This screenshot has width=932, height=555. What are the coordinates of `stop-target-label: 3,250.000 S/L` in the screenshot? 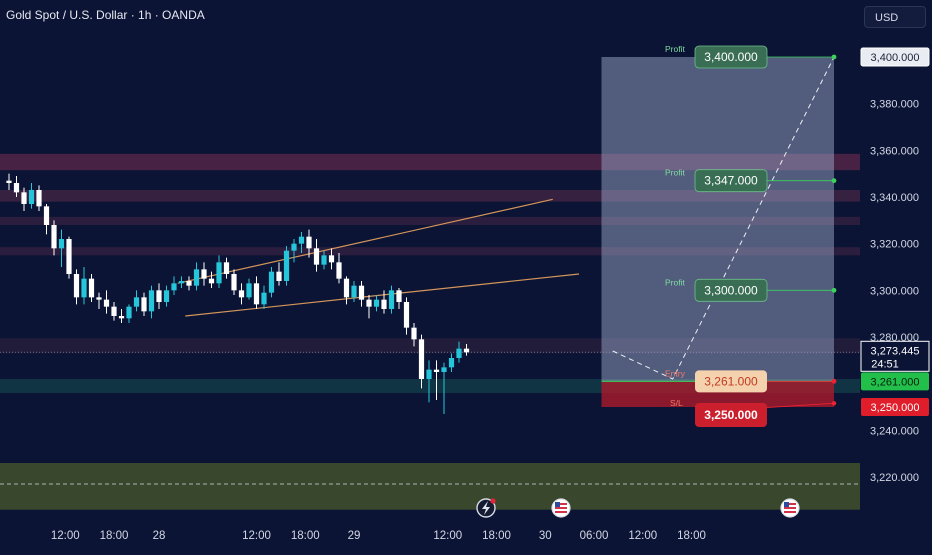 It's located at (753, 412).